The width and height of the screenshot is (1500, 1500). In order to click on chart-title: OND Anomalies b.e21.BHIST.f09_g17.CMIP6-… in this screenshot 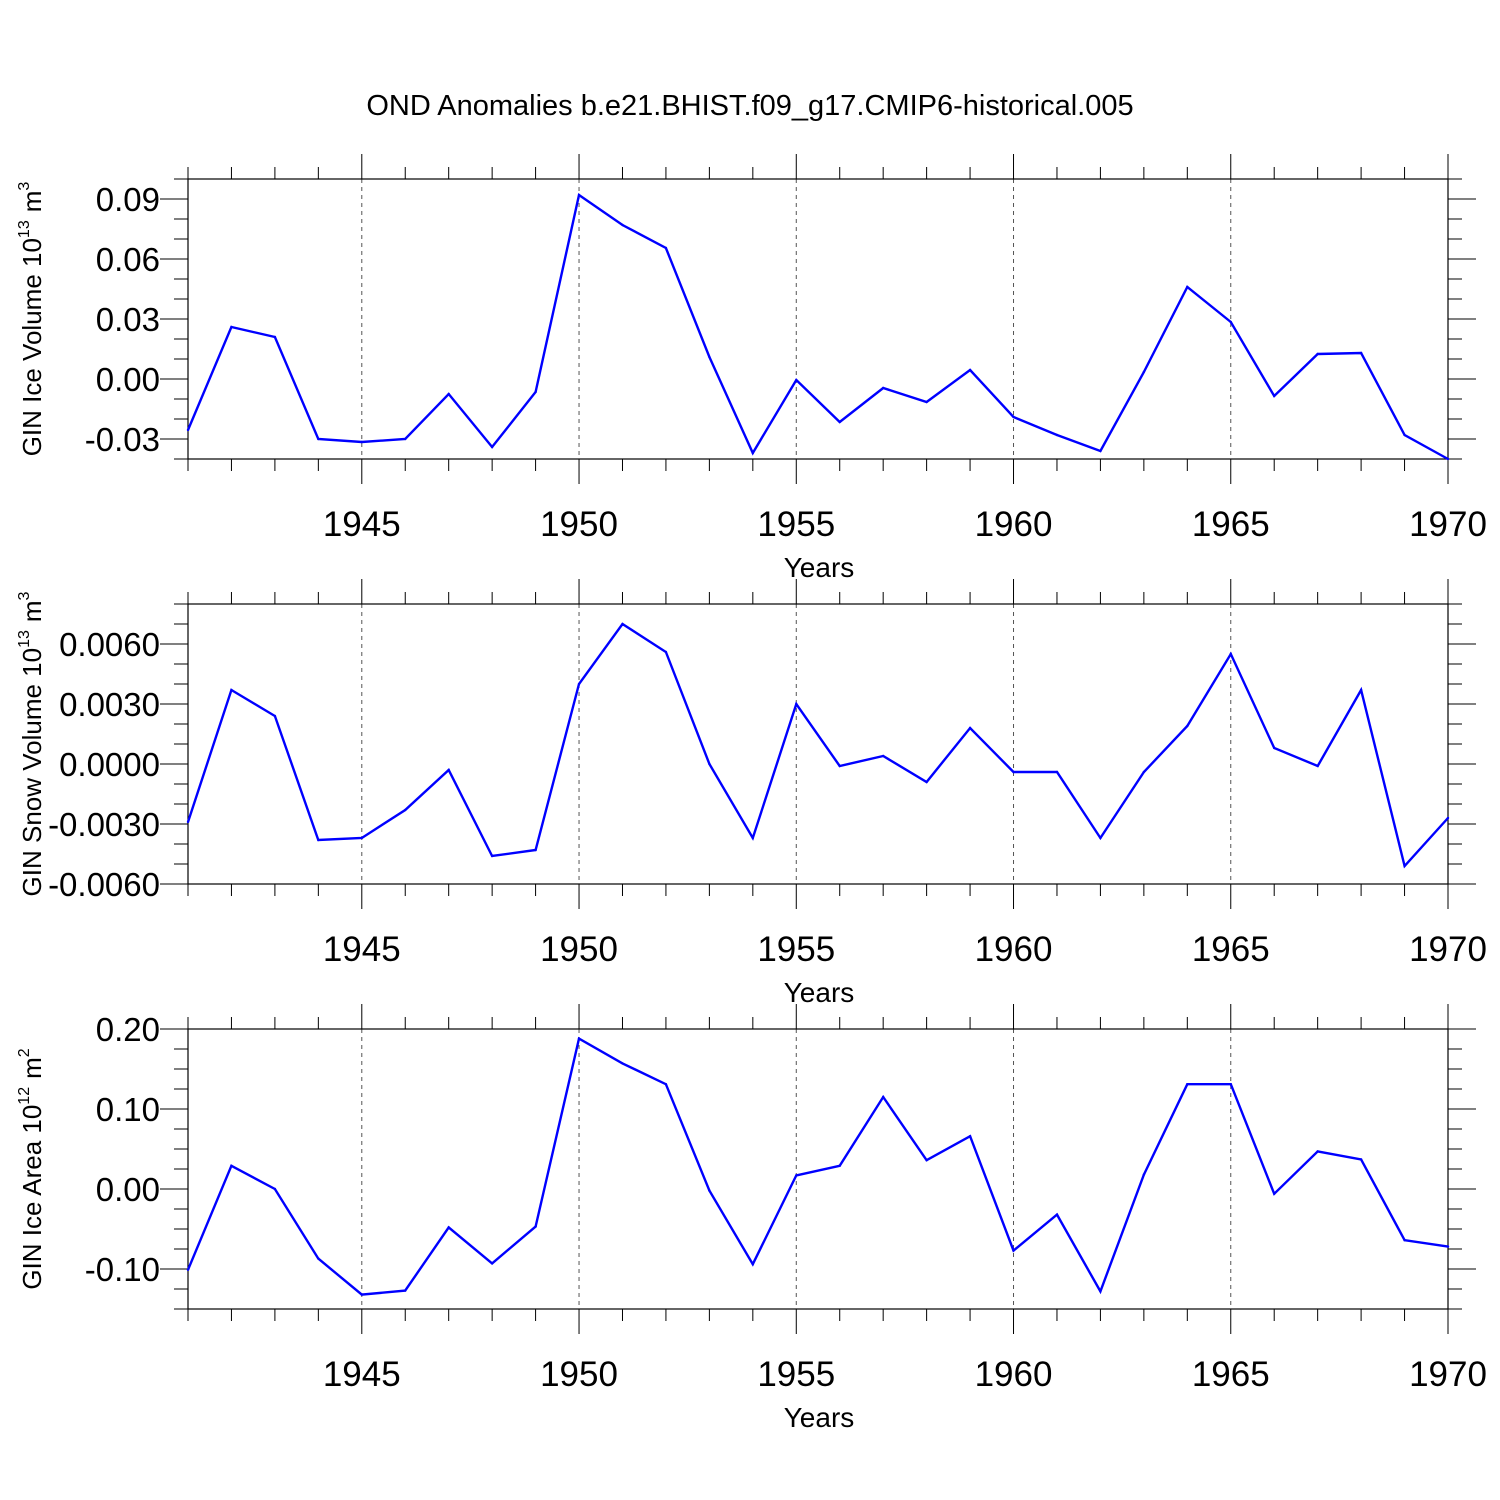, I will do `click(749, 106)`.